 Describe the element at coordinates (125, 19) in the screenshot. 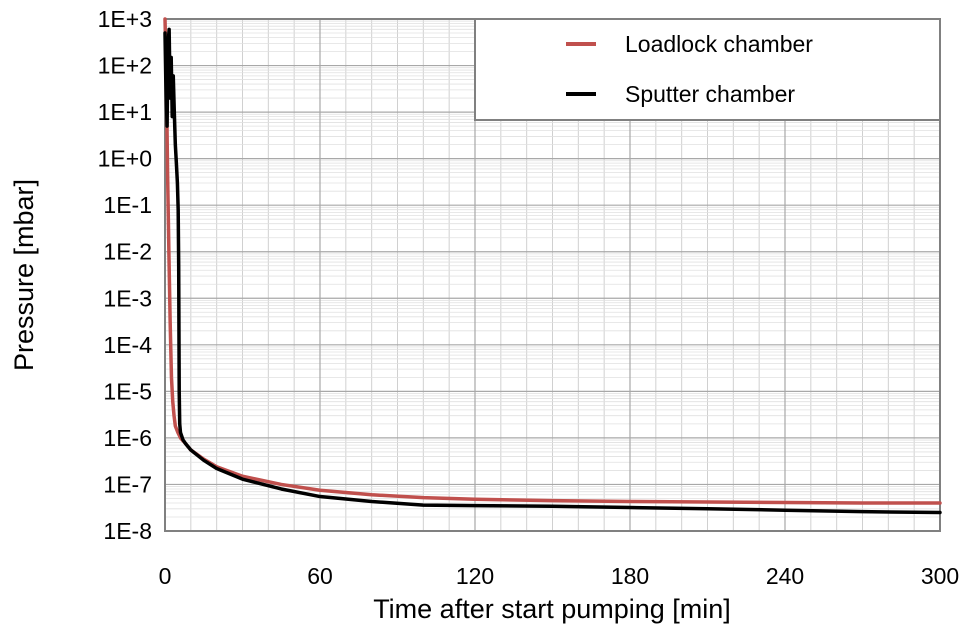

I see `y-tick-label: 1E+3` at that location.